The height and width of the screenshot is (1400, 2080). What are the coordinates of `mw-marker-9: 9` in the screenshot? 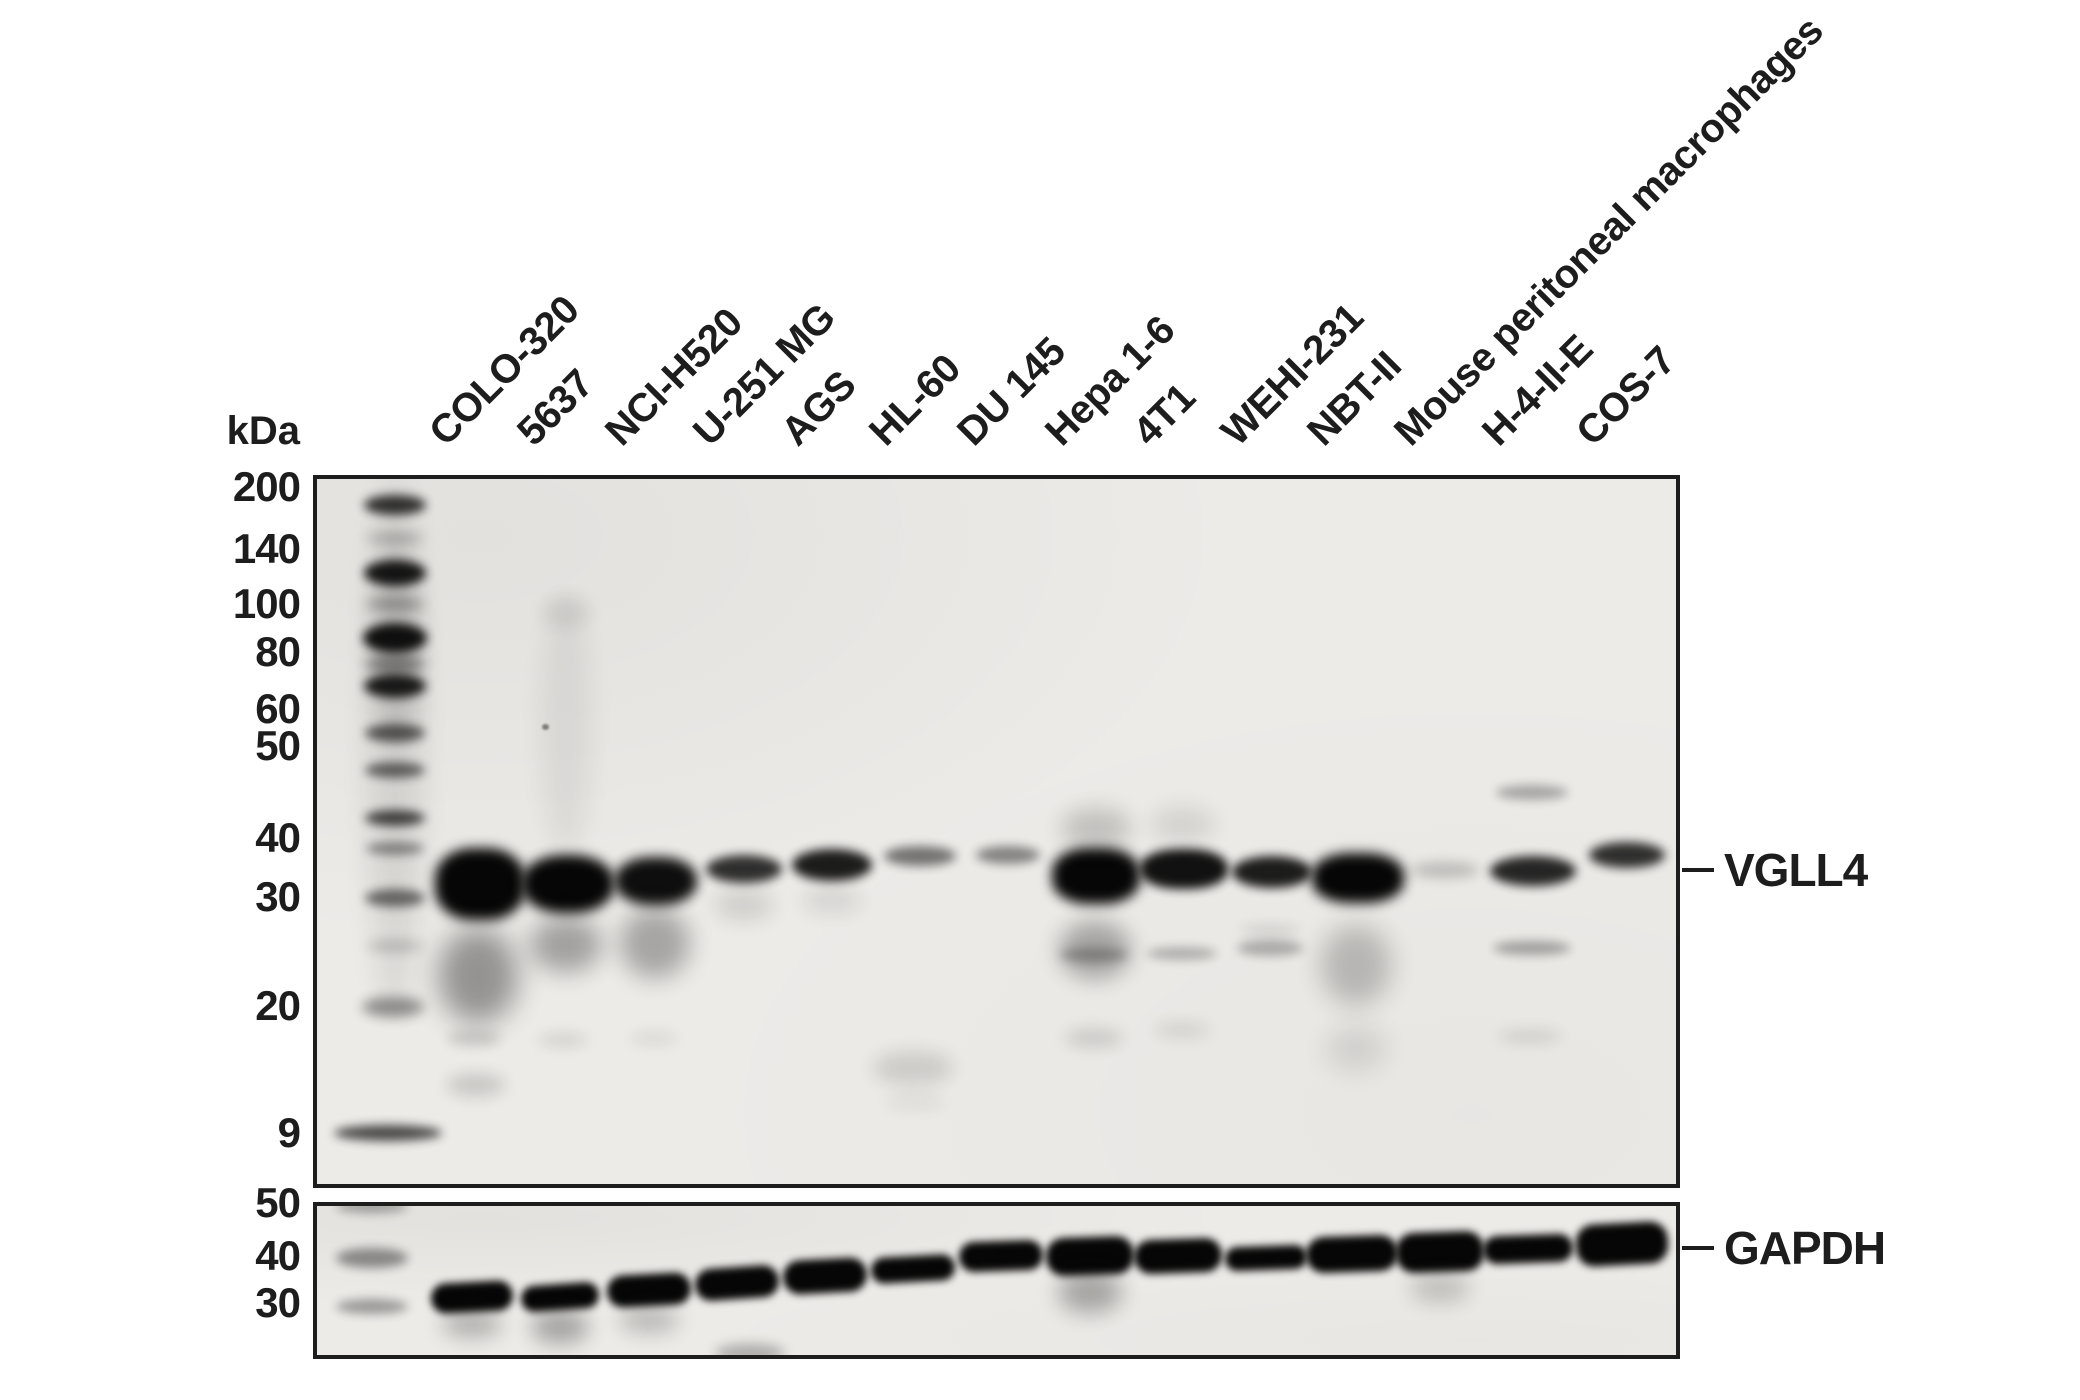 It's located at (289, 1132).